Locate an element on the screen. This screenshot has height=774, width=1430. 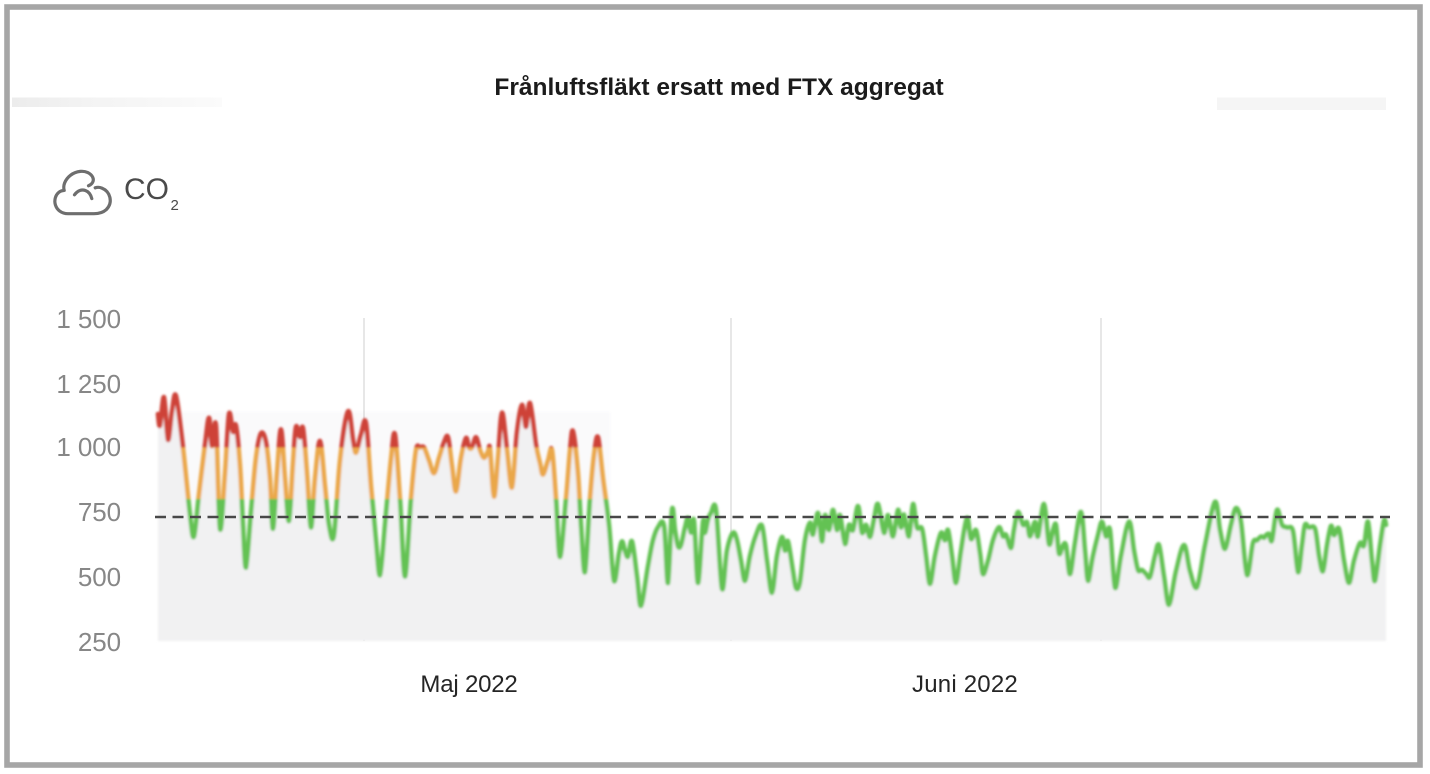
svg-text: 1 000 is located at coordinates (88, 447).